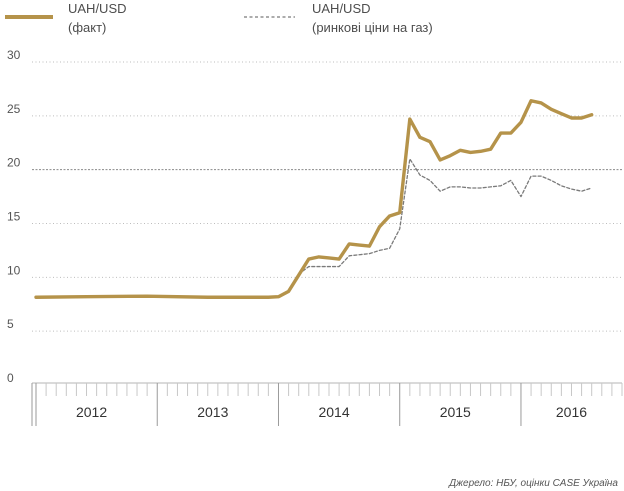 Image resolution: width=624 pixels, height=491 pixels. Describe the element at coordinates (14, 109) in the screenshot. I see `y-tick-label-25: 25` at that location.